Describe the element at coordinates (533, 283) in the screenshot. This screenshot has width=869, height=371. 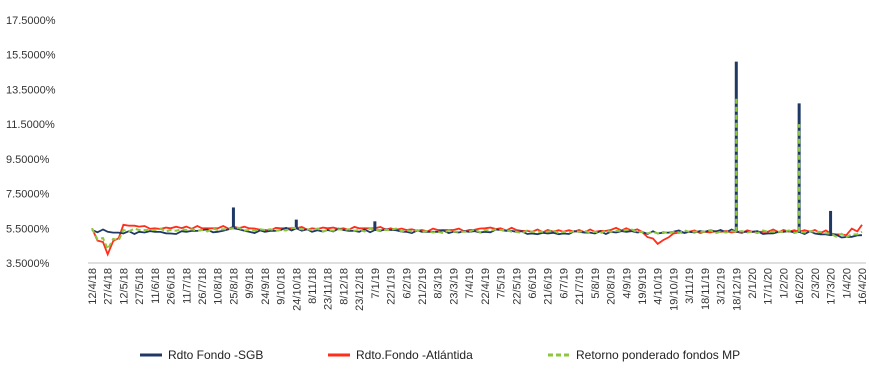
I see `x-tick-label: 6/6/19` at that location.